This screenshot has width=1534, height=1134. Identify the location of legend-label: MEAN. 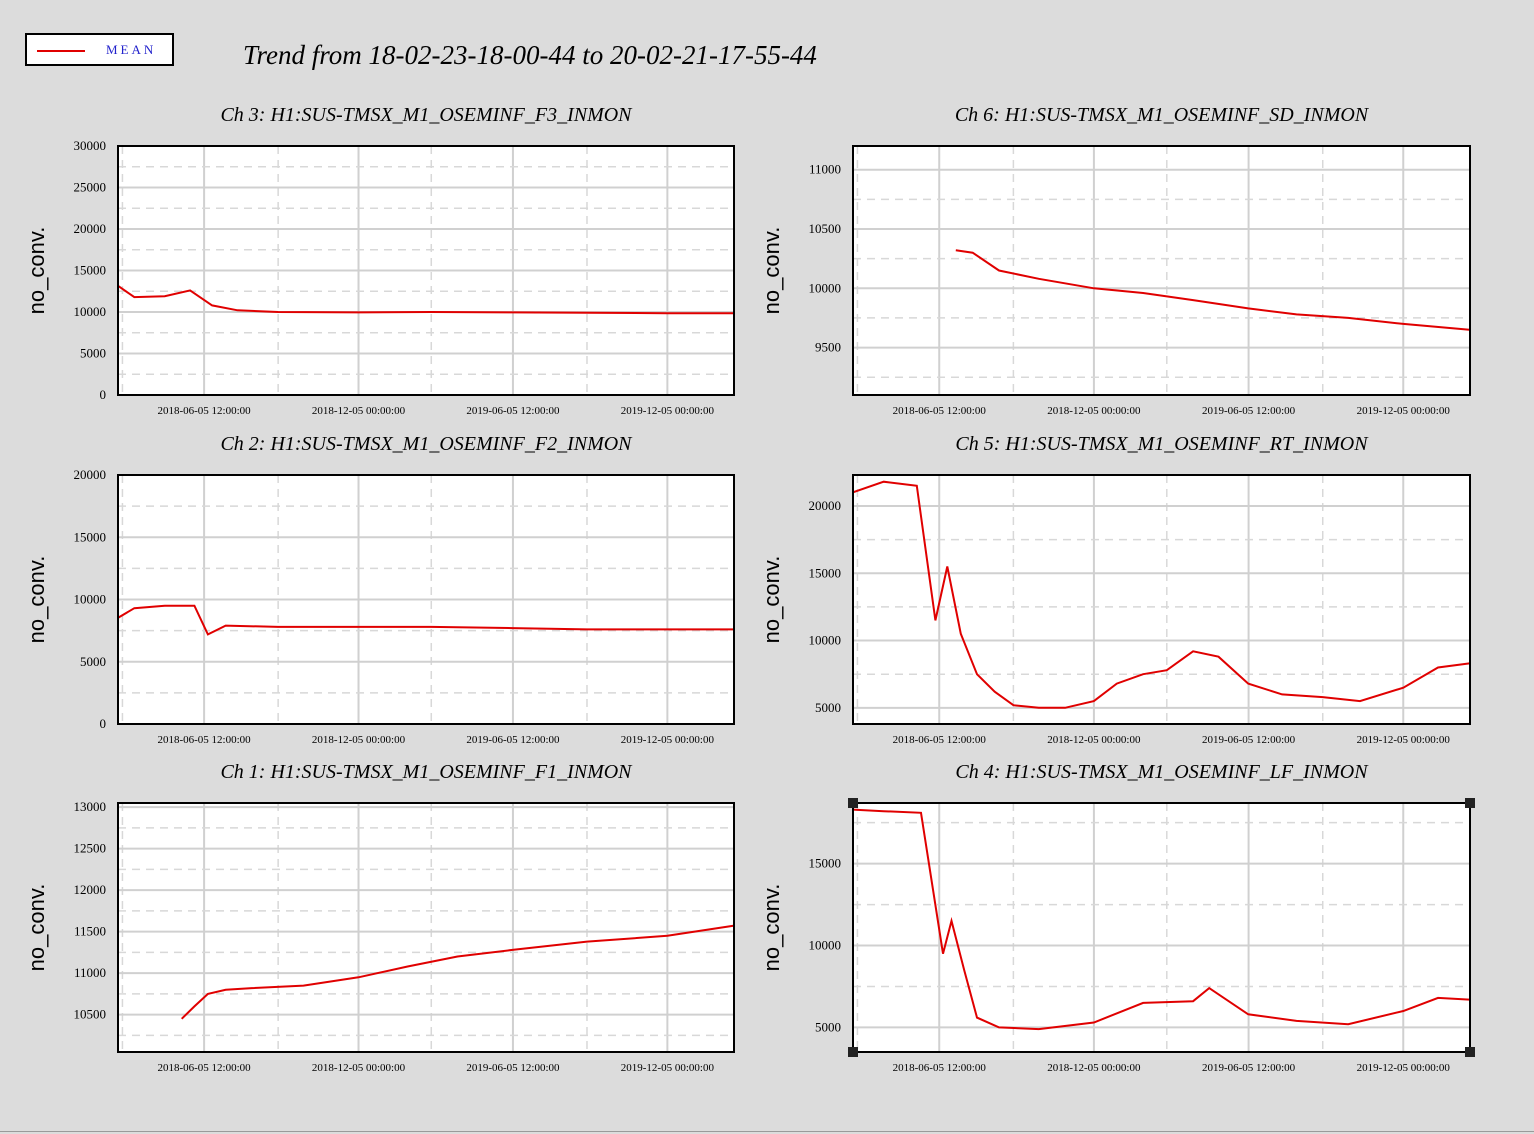
(131, 49).